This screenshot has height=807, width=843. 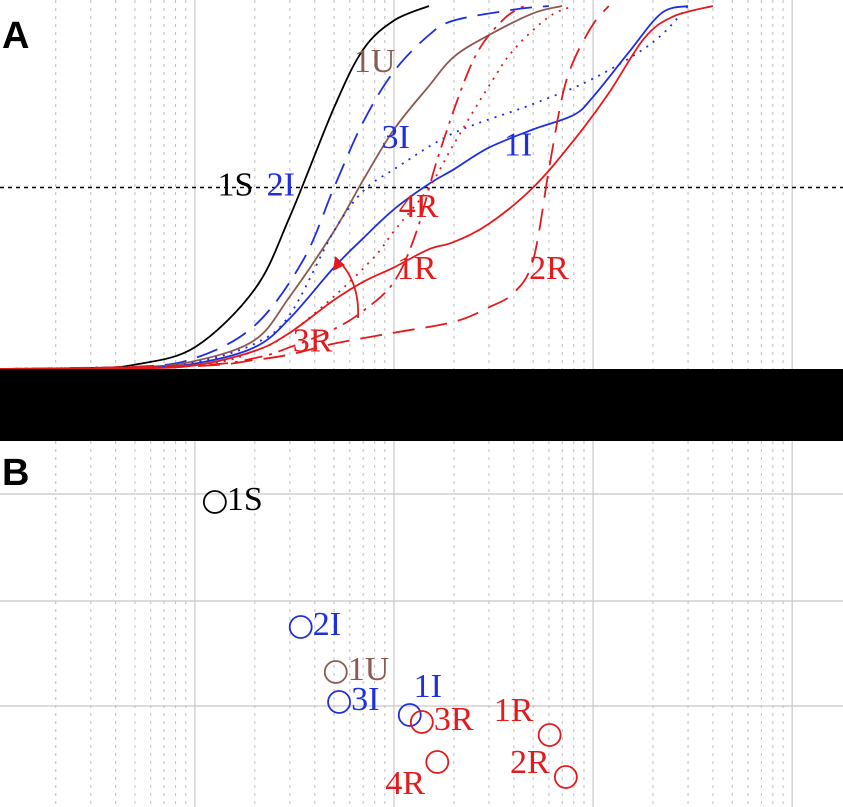 I want to click on curve-label-1s: 1S, so click(x=236, y=184).